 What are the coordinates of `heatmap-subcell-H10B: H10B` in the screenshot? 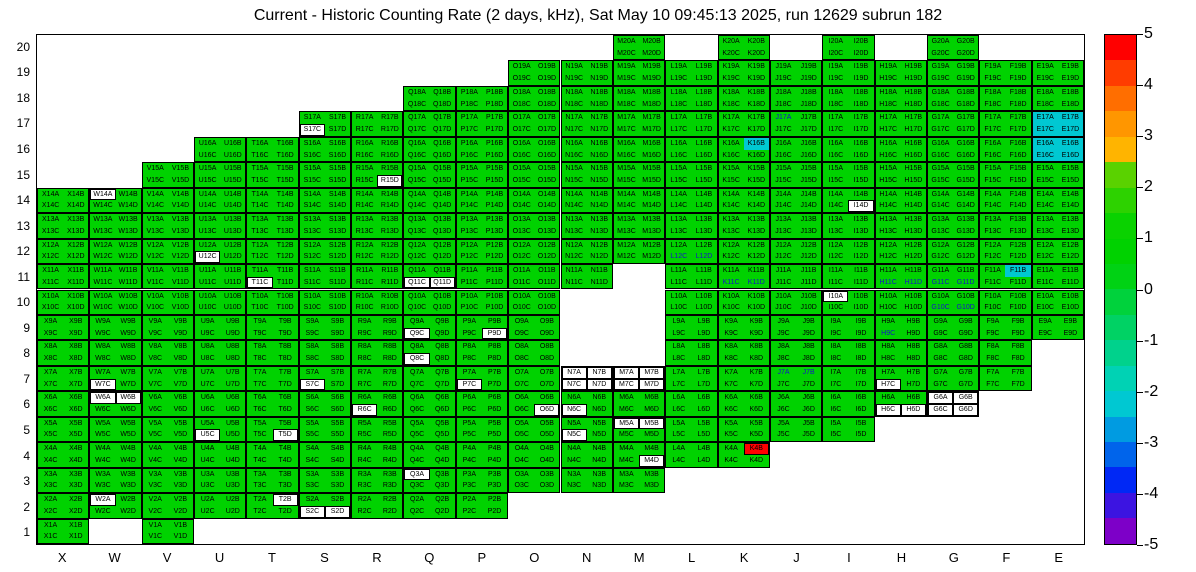 It's located at (913, 296).